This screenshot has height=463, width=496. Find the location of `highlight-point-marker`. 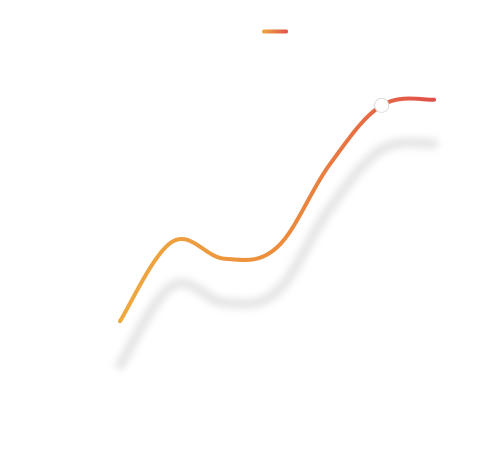

highlight-point-marker is located at coordinates (382, 105).